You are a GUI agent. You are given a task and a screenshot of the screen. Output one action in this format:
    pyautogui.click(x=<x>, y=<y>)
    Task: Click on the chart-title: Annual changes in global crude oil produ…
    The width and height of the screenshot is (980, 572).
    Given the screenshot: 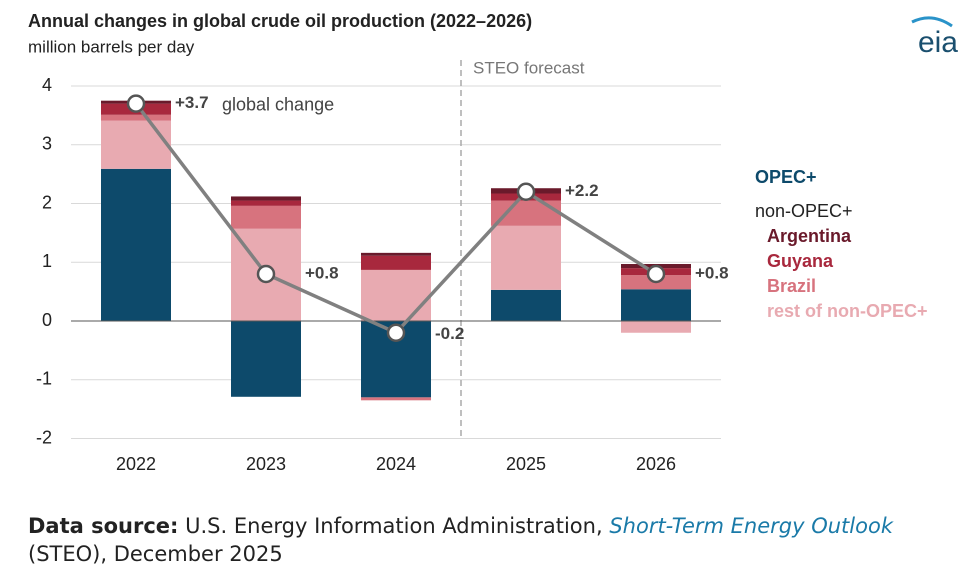 What is the action you would take?
    pyautogui.click(x=280, y=21)
    